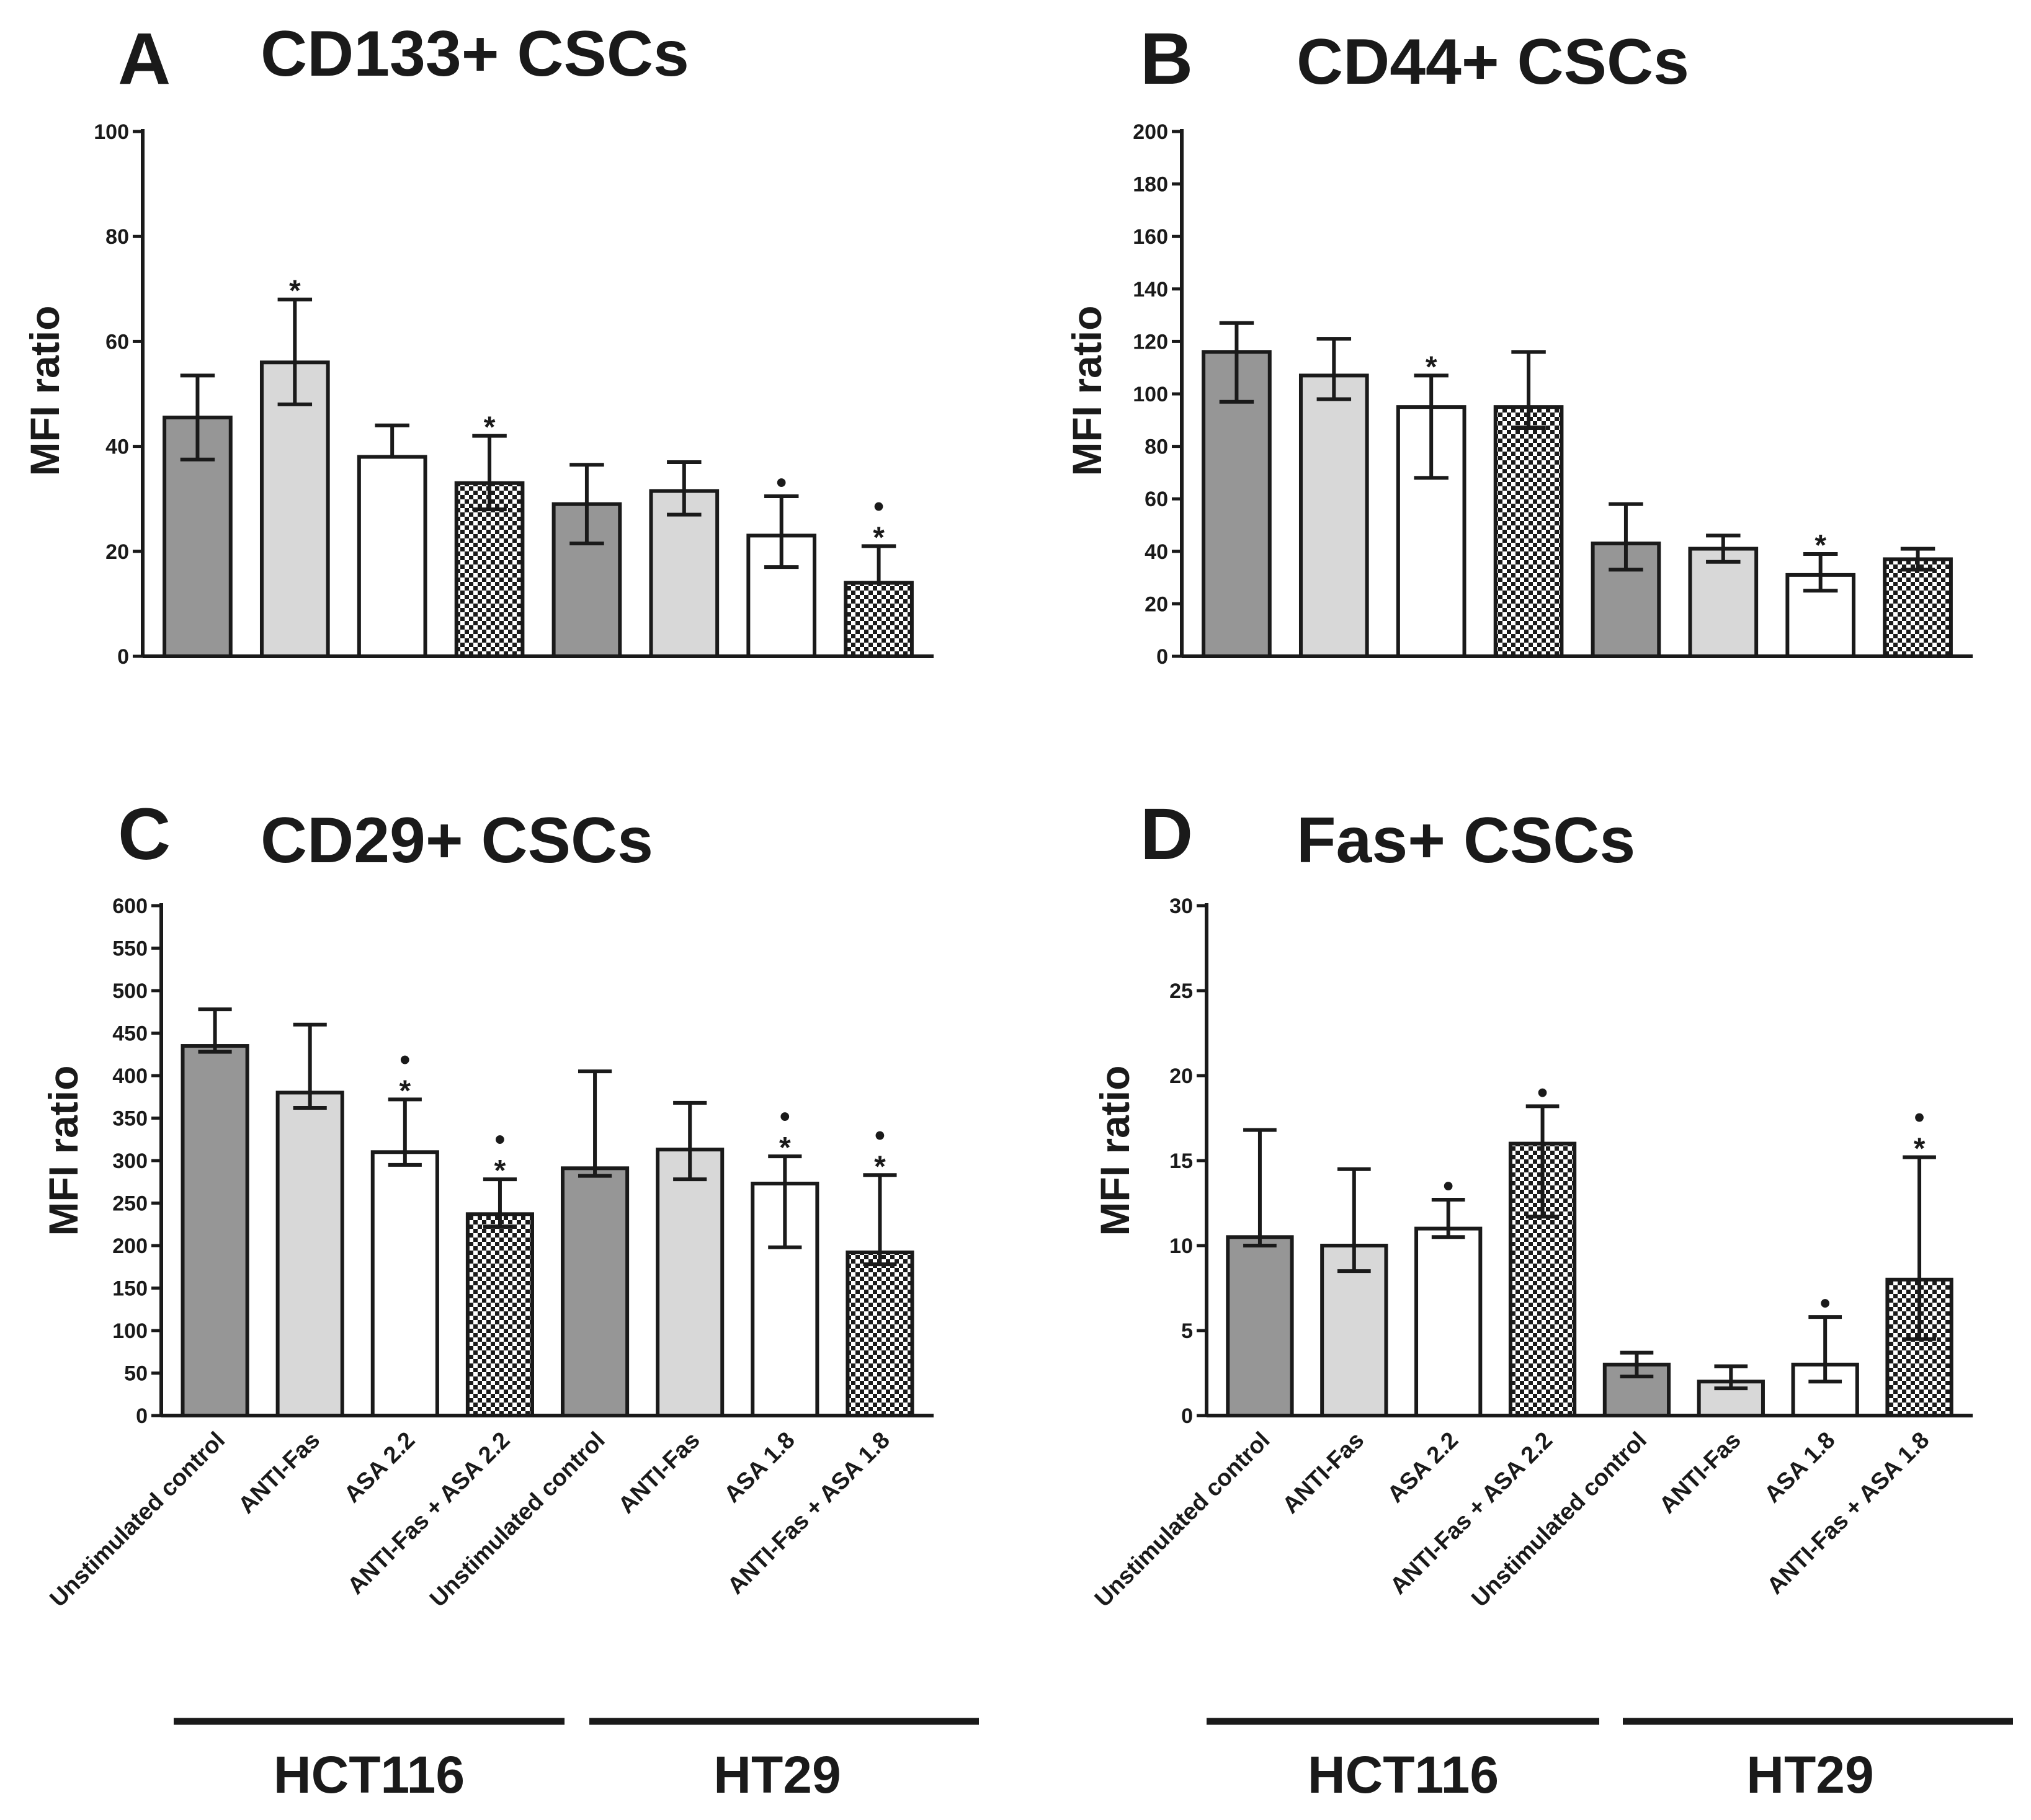  Describe the element at coordinates (1181, 906) in the screenshot. I see `panel-d-ytick-label: 30` at that location.